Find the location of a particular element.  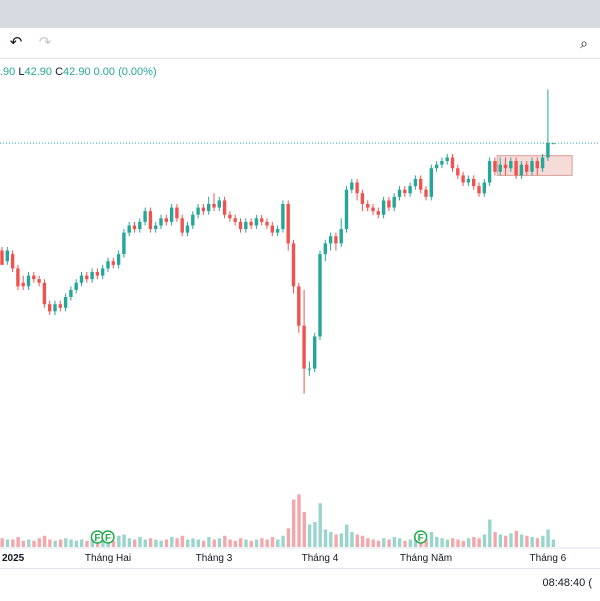

highlight-box is located at coordinates (534, 165).